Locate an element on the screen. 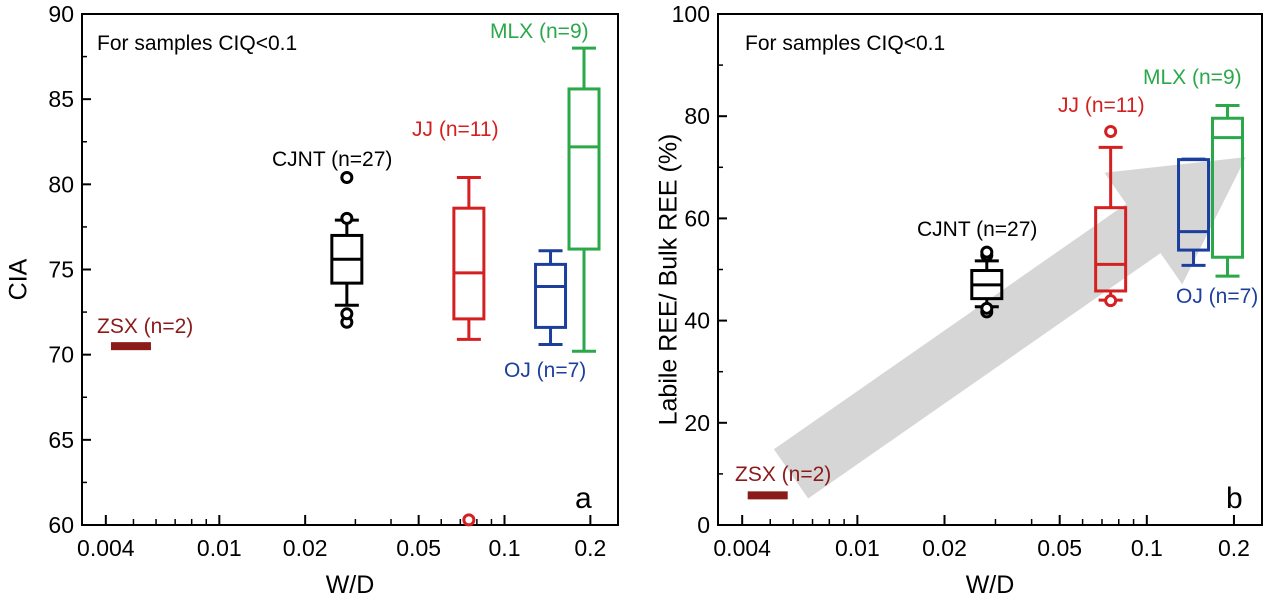  y-tick-label: 65 is located at coordinates (61, 440).